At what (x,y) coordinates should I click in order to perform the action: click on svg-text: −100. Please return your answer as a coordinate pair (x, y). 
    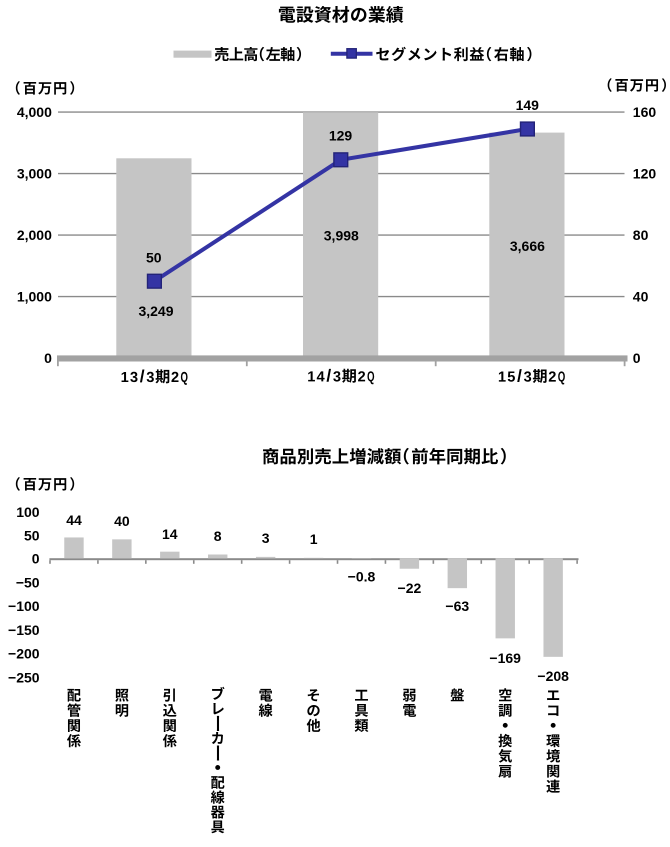
    Looking at the image, I should click on (24, 606).